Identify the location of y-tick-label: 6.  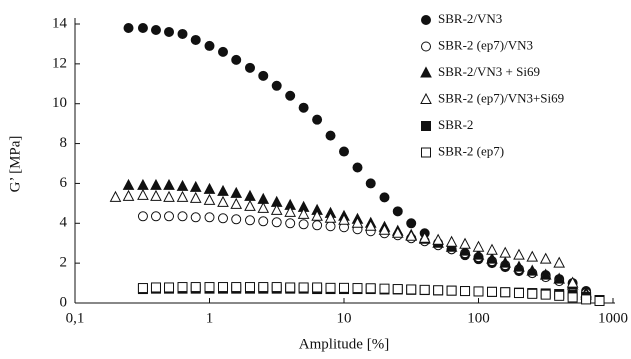
(64, 183).